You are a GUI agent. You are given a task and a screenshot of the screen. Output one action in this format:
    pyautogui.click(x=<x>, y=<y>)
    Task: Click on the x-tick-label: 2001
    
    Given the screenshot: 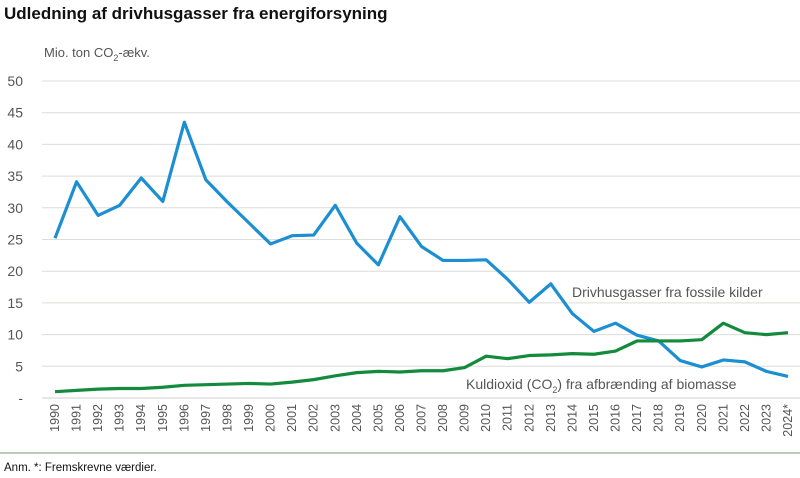 What is the action you would take?
    pyautogui.click(x=292, y=418)
    